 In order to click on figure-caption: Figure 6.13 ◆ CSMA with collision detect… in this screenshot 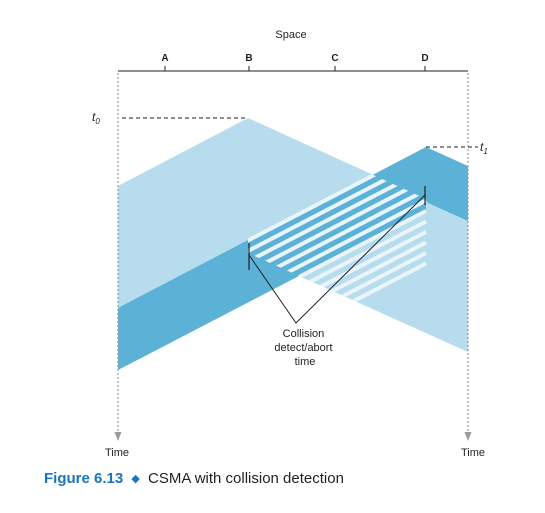, I will do `click(194, 478)`.